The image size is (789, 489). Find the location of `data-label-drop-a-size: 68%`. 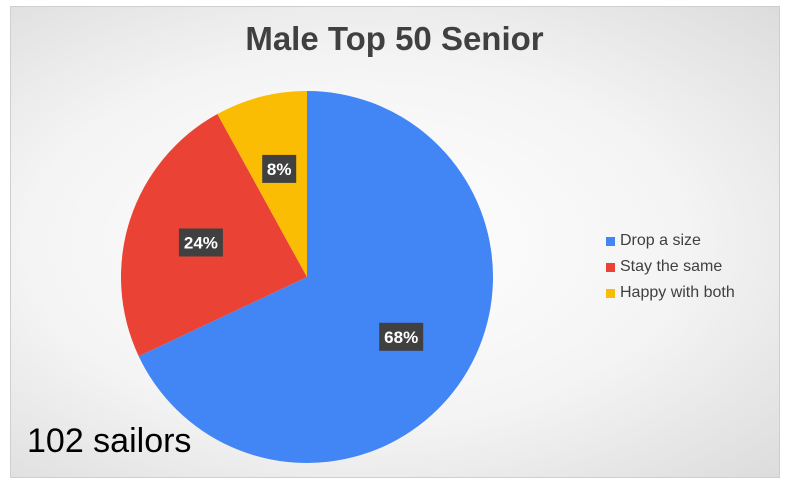

data-label-drop-a-size: 68% is located at coordinates (401, 336).